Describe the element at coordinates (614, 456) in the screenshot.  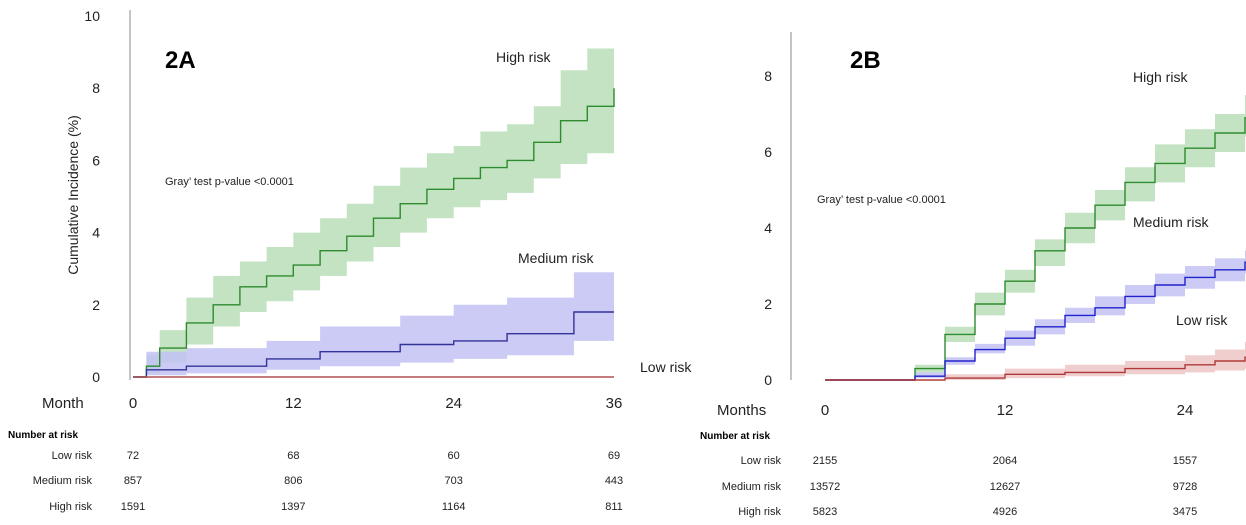
I see `risk-value: 69` at that location.